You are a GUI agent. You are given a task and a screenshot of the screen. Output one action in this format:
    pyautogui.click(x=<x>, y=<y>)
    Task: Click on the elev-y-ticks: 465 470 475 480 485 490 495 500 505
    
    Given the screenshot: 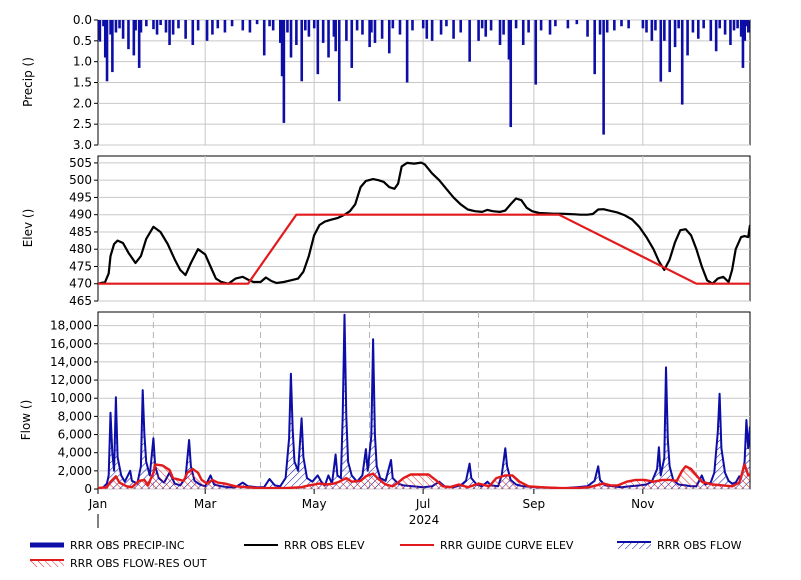 What is the action you would take?
    pyautogui.click(x=83, y=232)
    